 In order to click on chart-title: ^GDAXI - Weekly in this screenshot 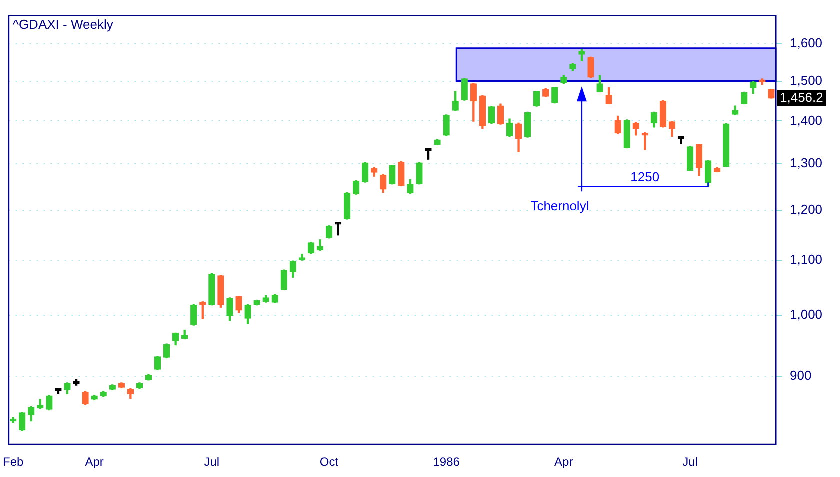, I will do `click(63, 24)`.